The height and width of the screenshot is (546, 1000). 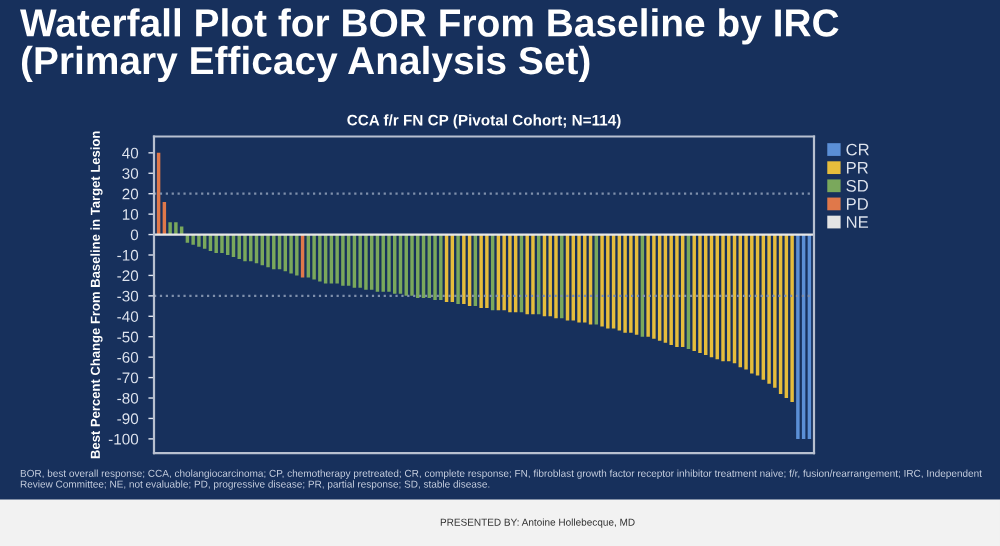 What do you see at coordinates (857, 167) in the screenshot?
I see `legend-label: PR` at bounding box center [857, 167].